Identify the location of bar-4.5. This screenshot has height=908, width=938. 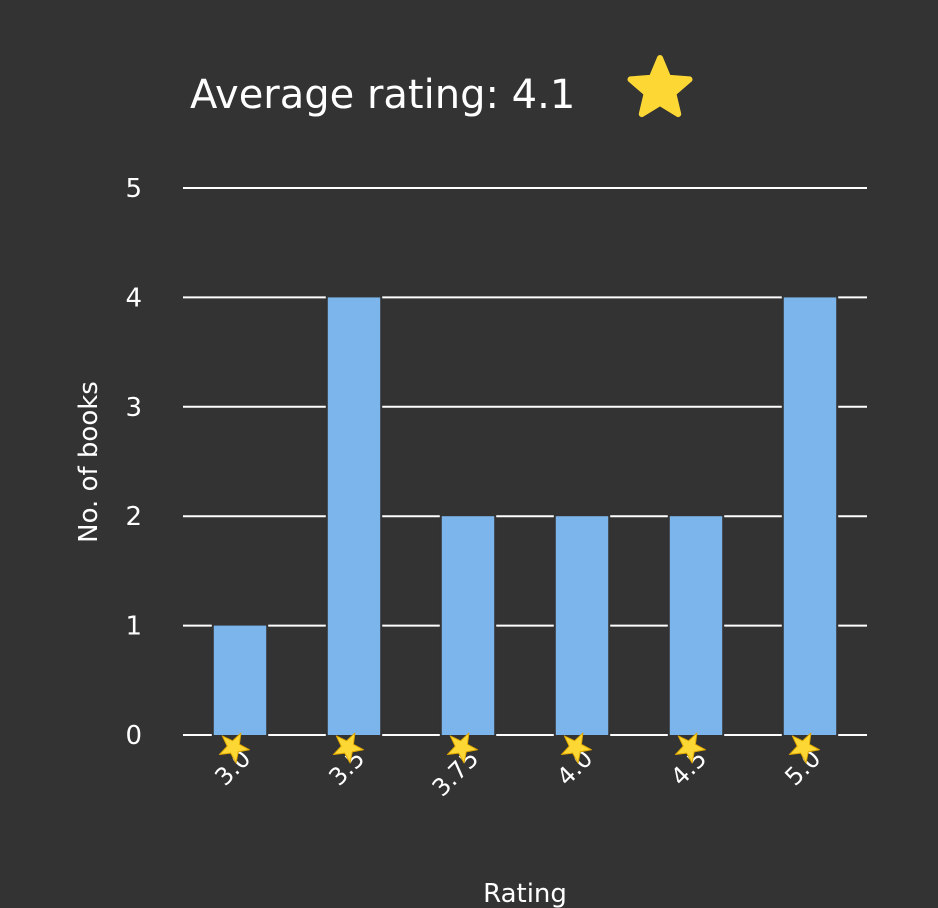
(696, 626).